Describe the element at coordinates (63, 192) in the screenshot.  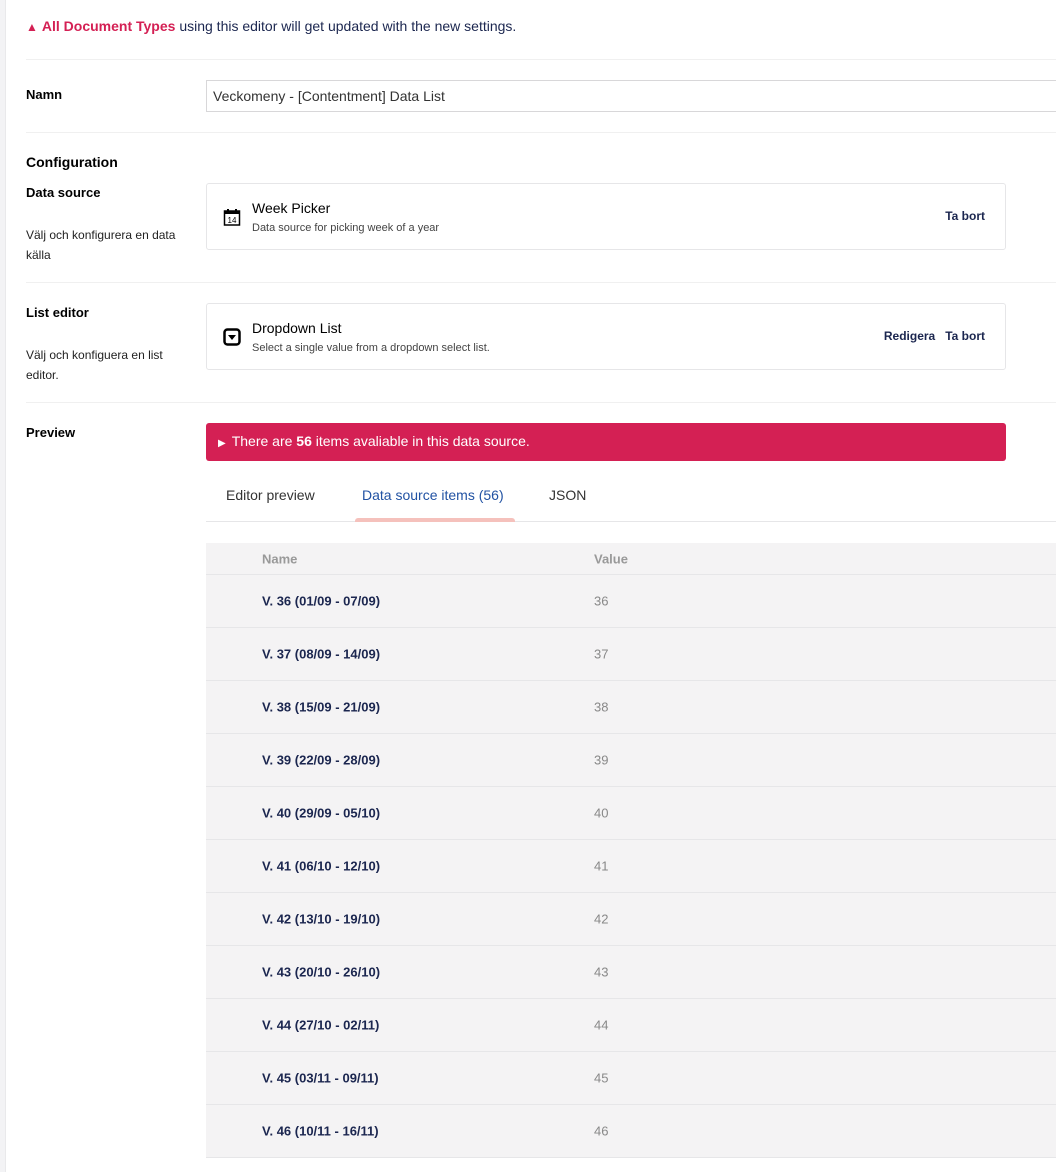
I see `data-source-label: Data source` at that location.